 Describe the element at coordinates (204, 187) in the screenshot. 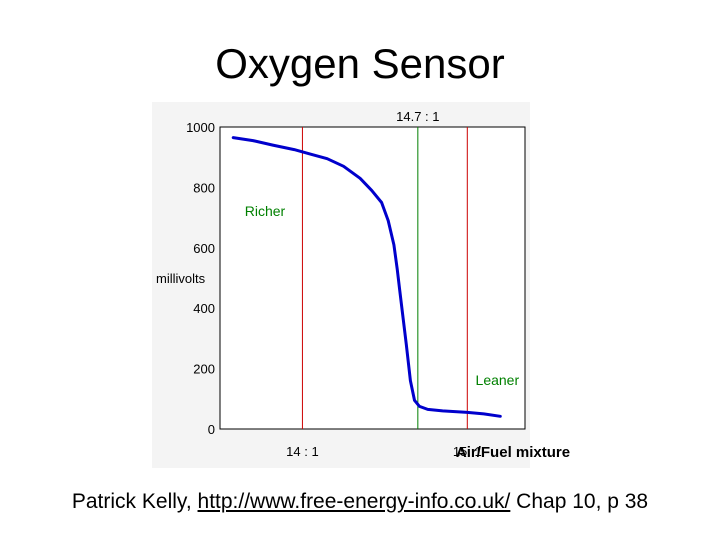

I see `y-tick-label: 800` at that location.